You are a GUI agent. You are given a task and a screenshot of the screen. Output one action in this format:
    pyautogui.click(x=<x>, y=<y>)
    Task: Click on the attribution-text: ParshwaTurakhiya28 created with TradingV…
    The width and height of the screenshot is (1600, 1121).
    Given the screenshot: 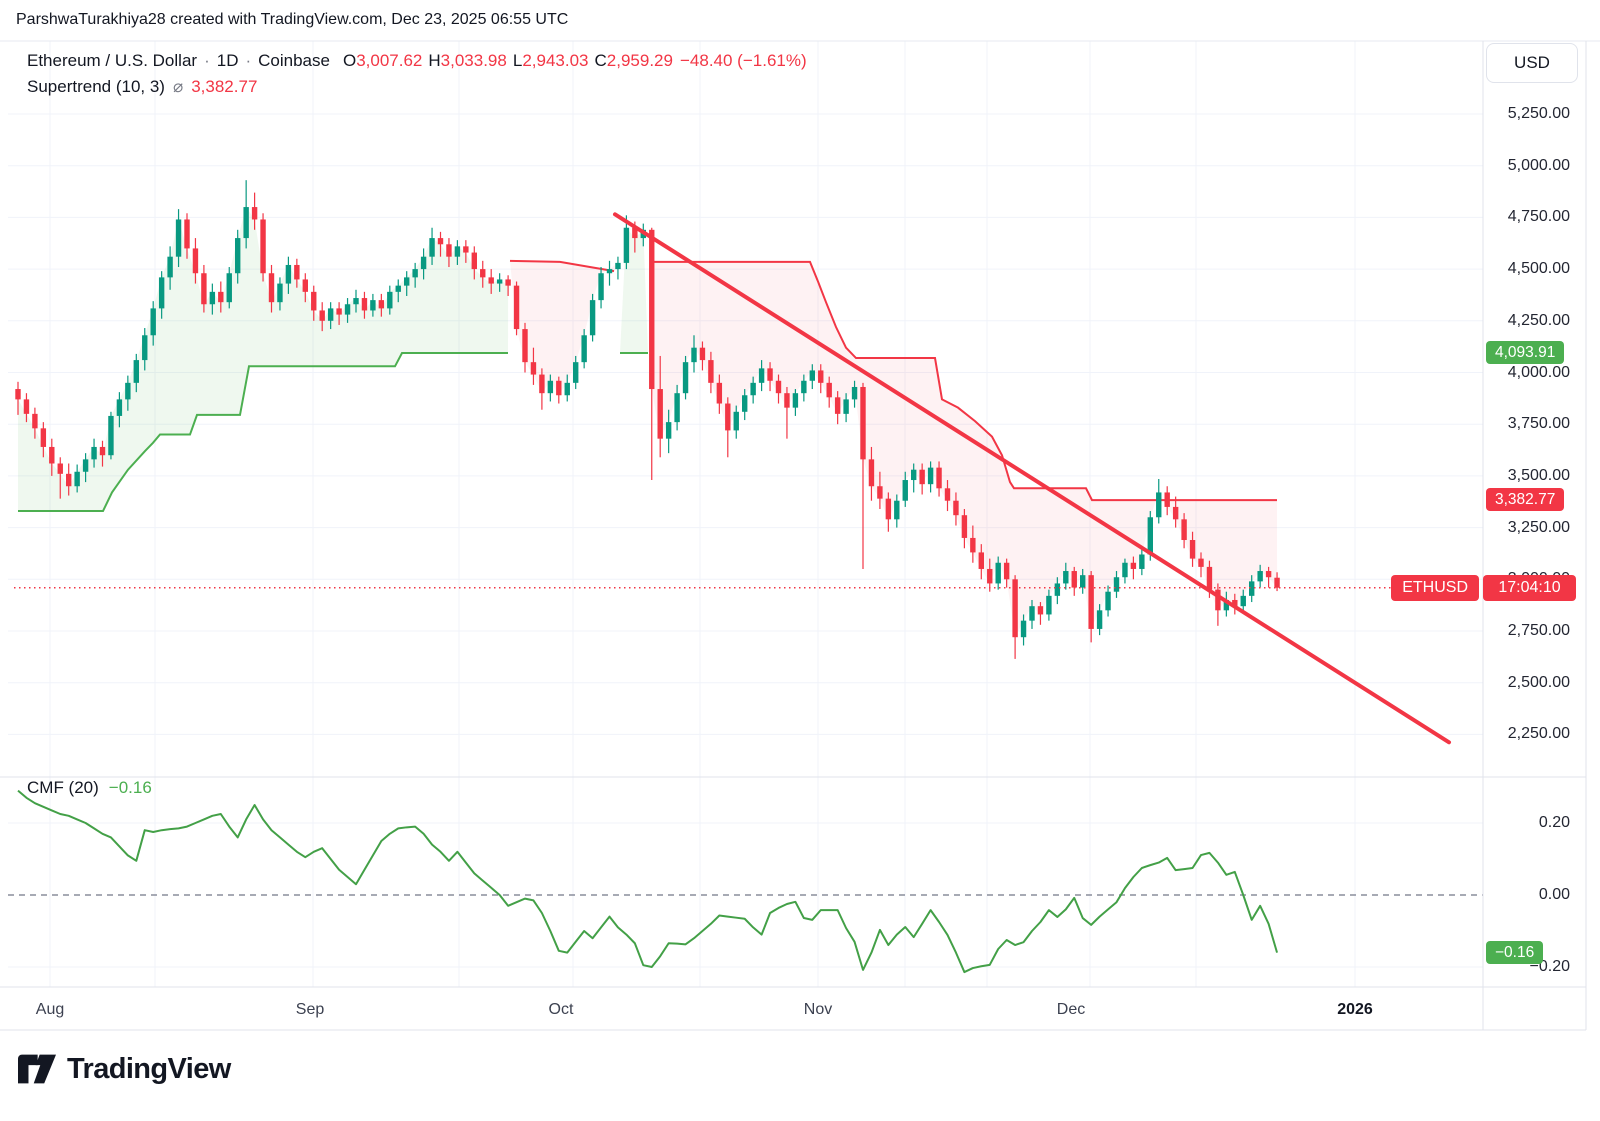 What is the action you would take?
    pyautogui.click(x=292, y=19)
    